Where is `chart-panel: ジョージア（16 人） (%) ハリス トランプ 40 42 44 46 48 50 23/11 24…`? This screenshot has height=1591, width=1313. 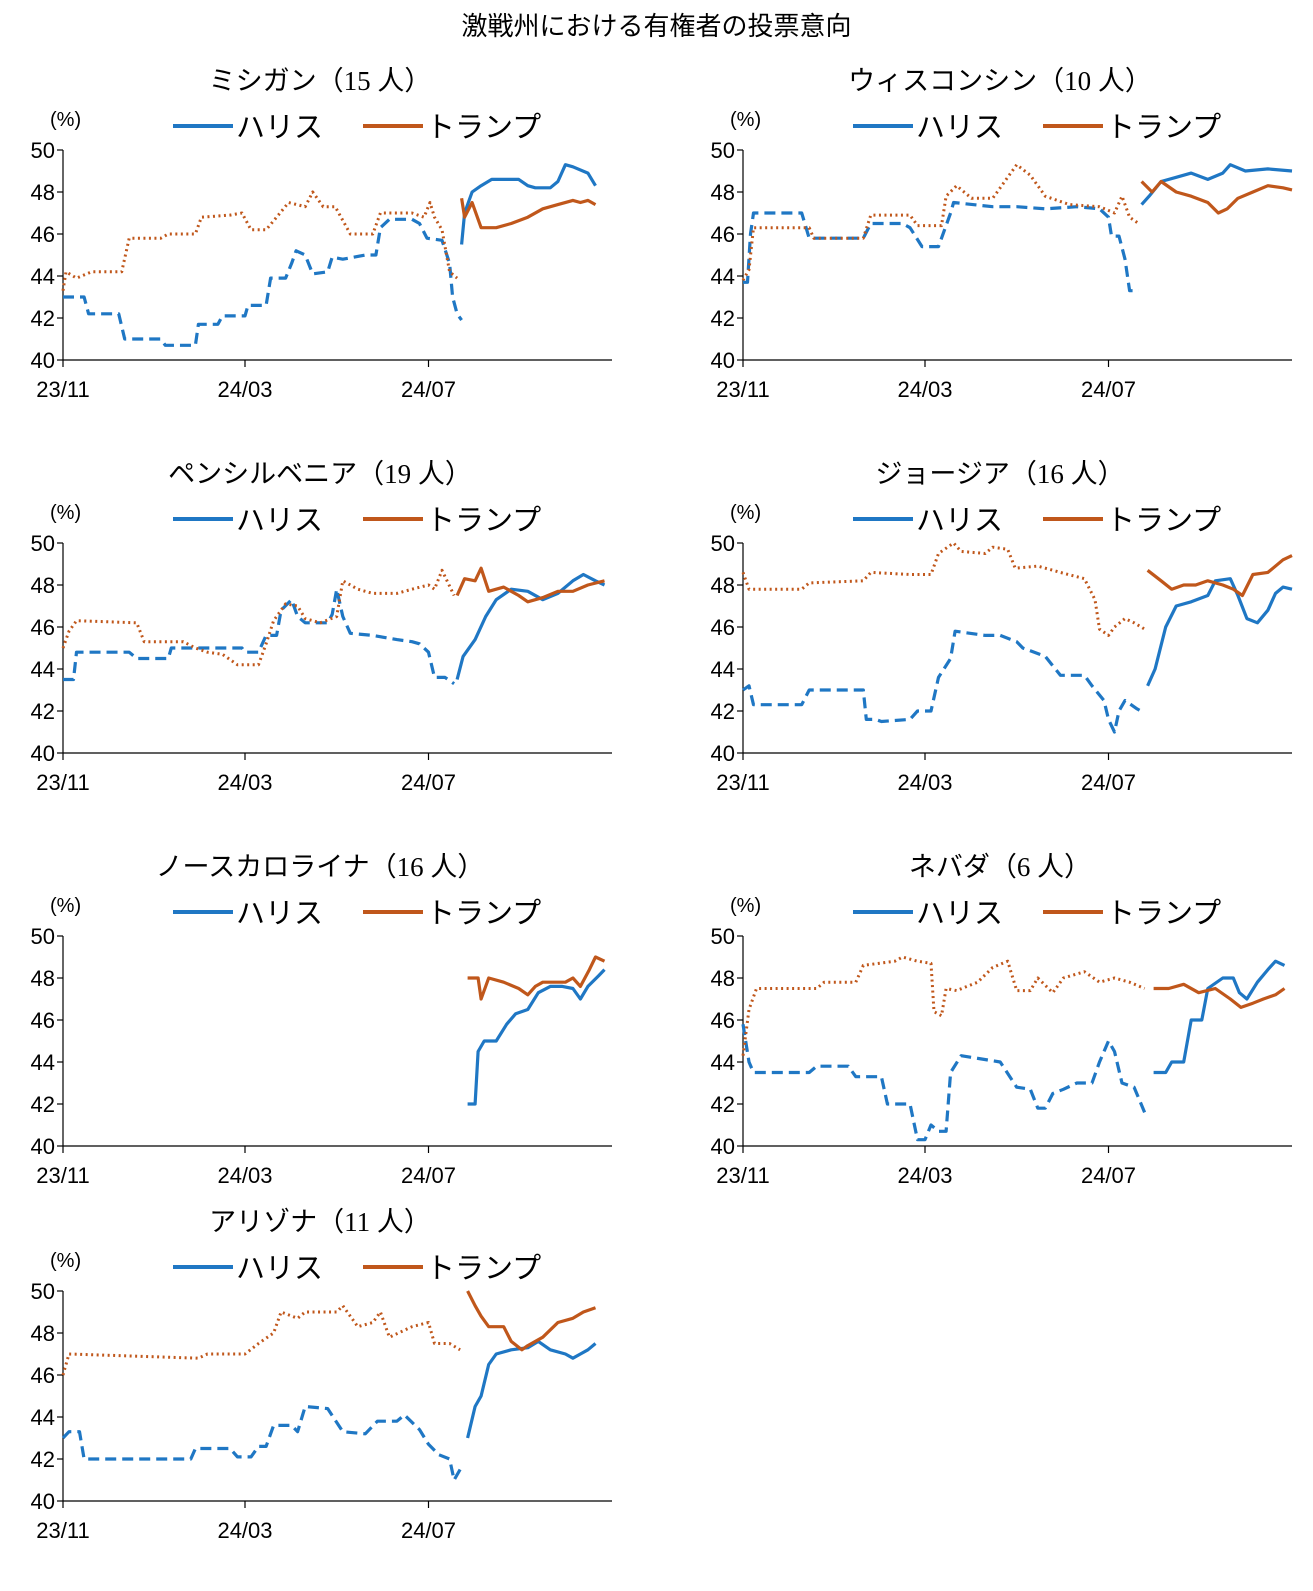 chart-panel: ジョージア（16 人） (%) ハリス トランプ 40 42 44 46 48 50 23/11 24… is located at coordinates (996, 648).